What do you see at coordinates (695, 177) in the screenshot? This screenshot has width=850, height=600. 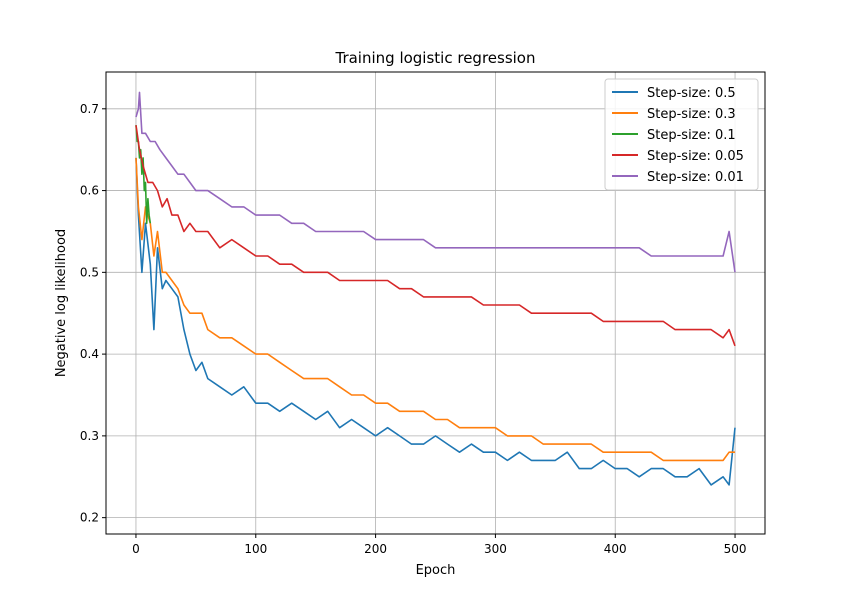 I see `legend-label-4: Step-size: 0.01` at bounding box center [695, 177].